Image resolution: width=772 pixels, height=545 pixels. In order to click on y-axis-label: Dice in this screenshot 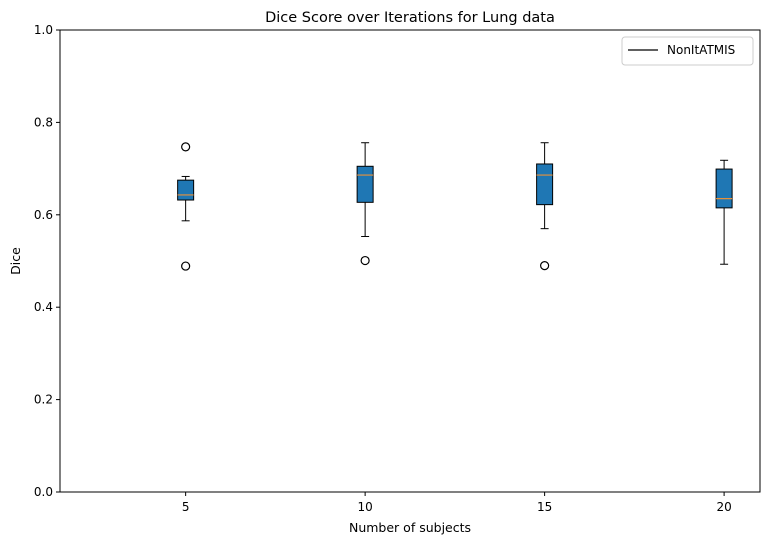, I will do `click(15, 261)`.